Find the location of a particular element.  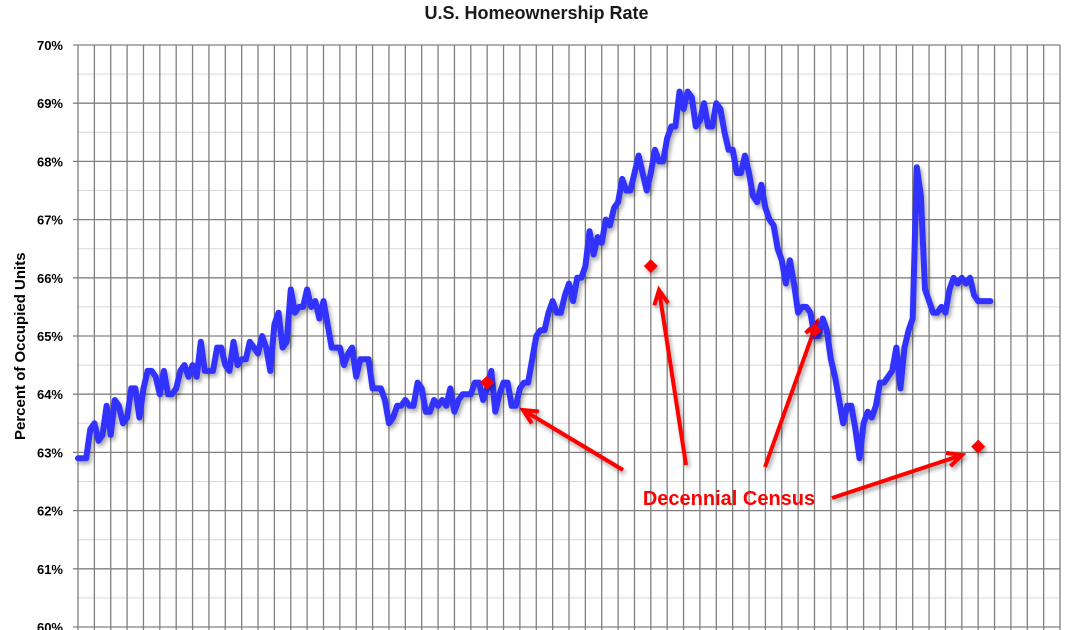

y-tick-label: 68% is located at coordinates (50, 161).